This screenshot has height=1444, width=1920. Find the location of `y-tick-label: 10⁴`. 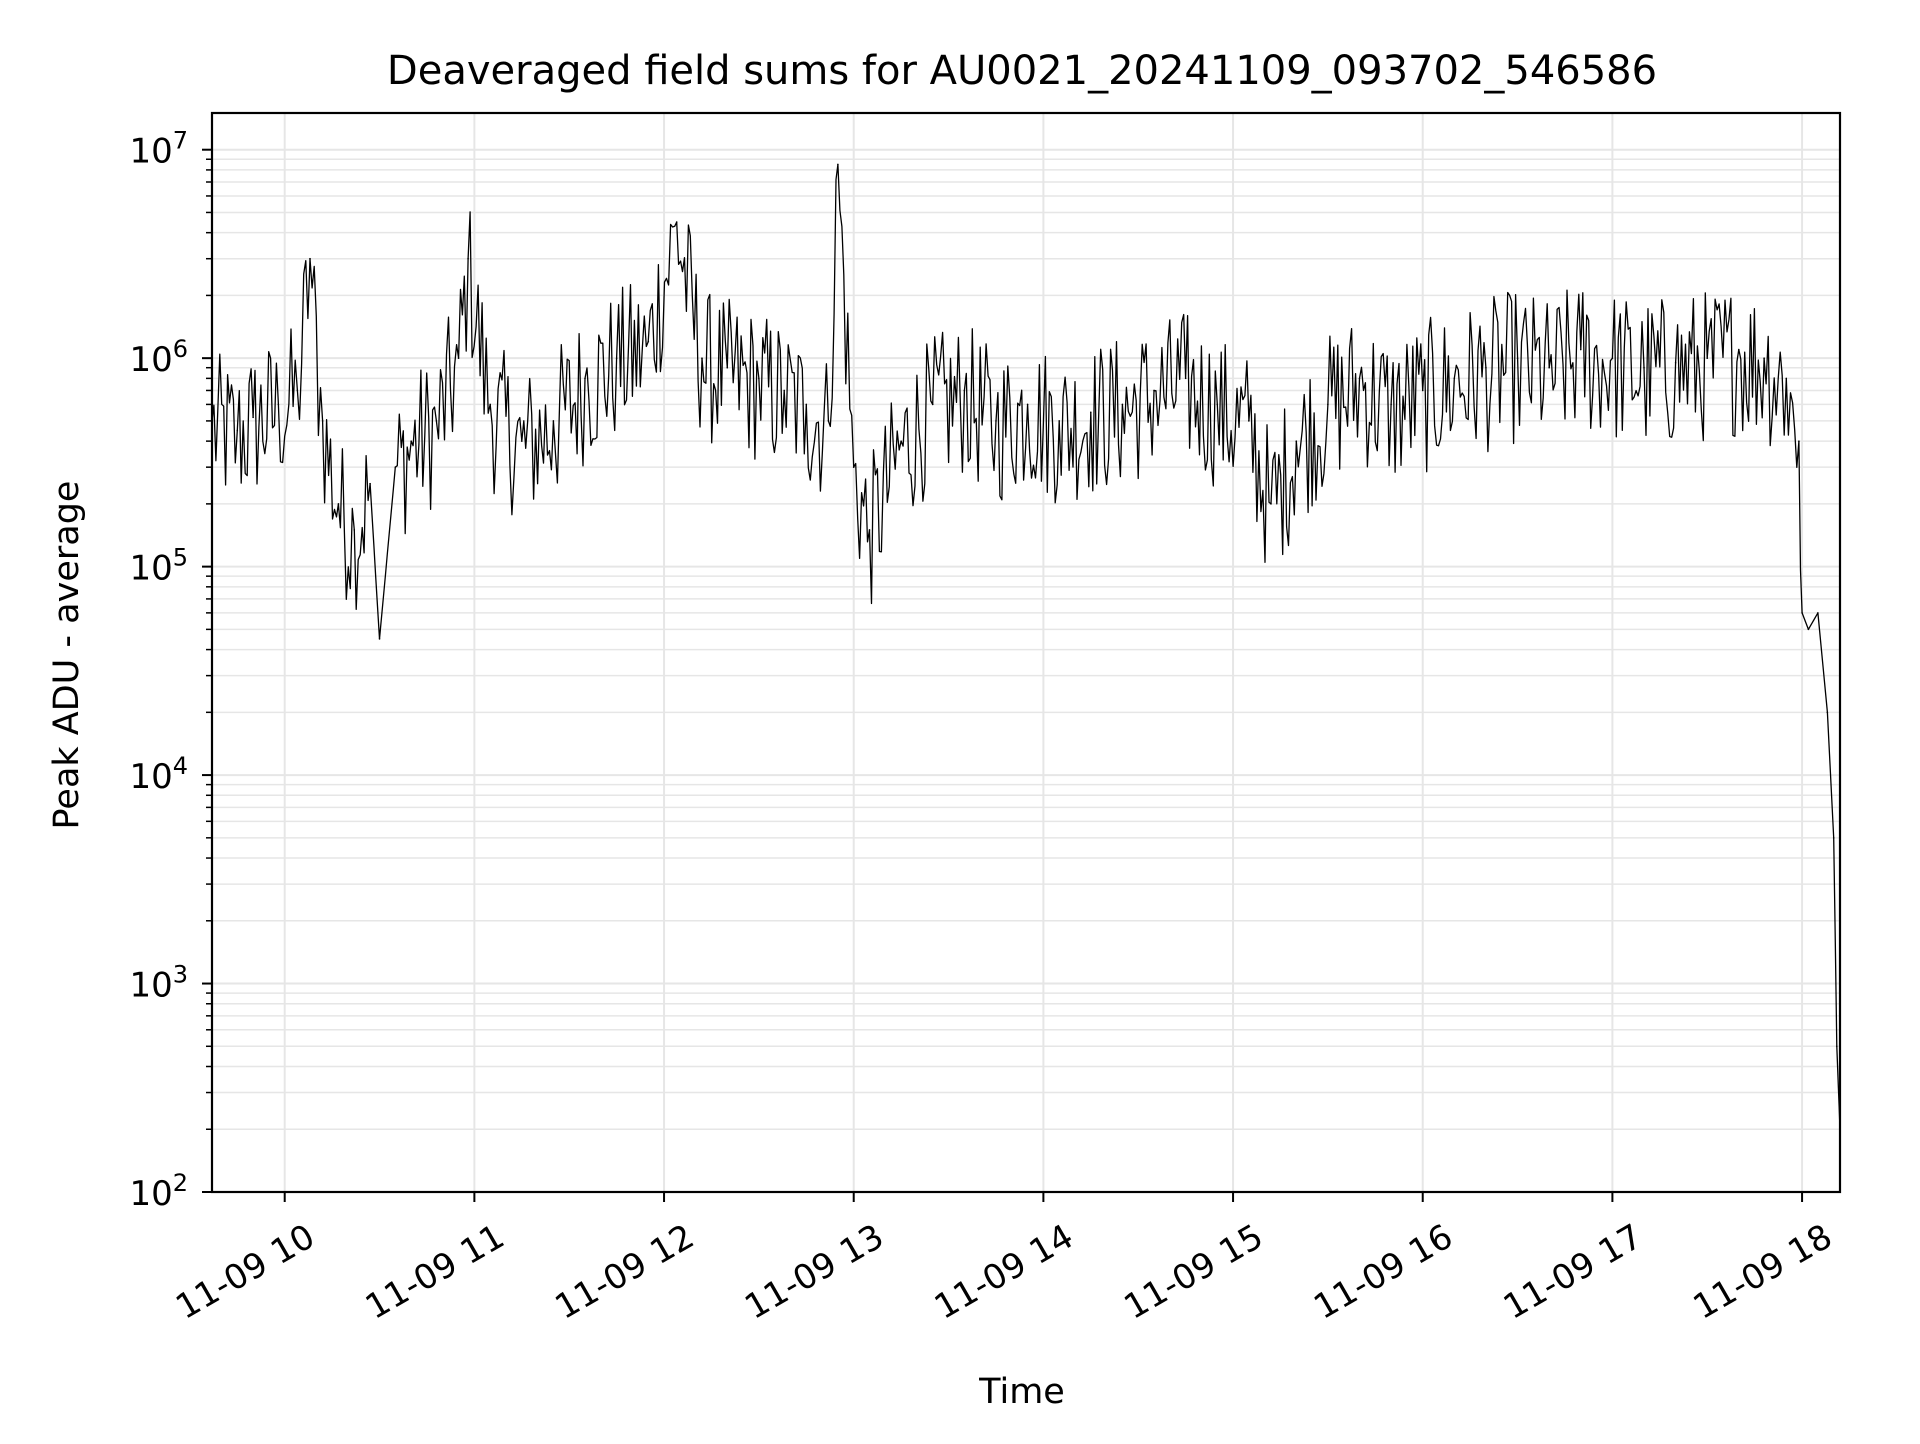

y-tick-label: 10⁴ is located at coordinates (158, 774).